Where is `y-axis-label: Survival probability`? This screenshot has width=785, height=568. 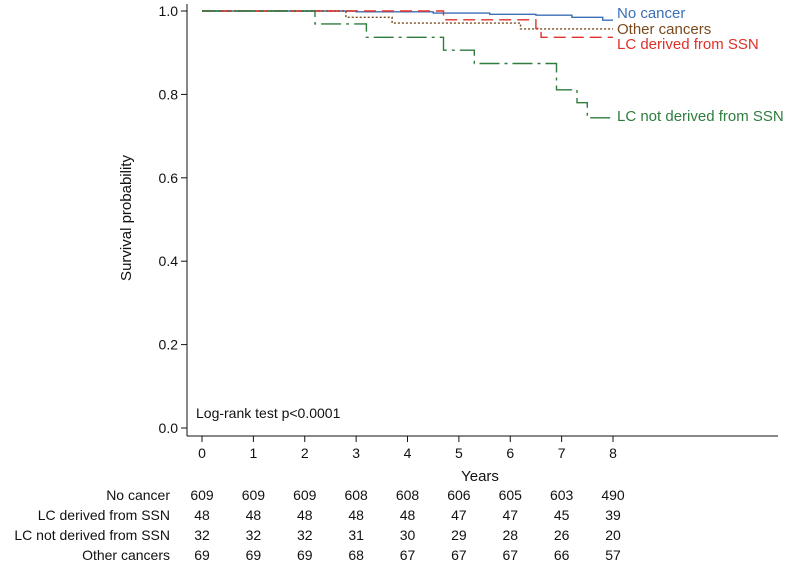
y-axis-label: Survival probability is located at coordinates (126, 218).